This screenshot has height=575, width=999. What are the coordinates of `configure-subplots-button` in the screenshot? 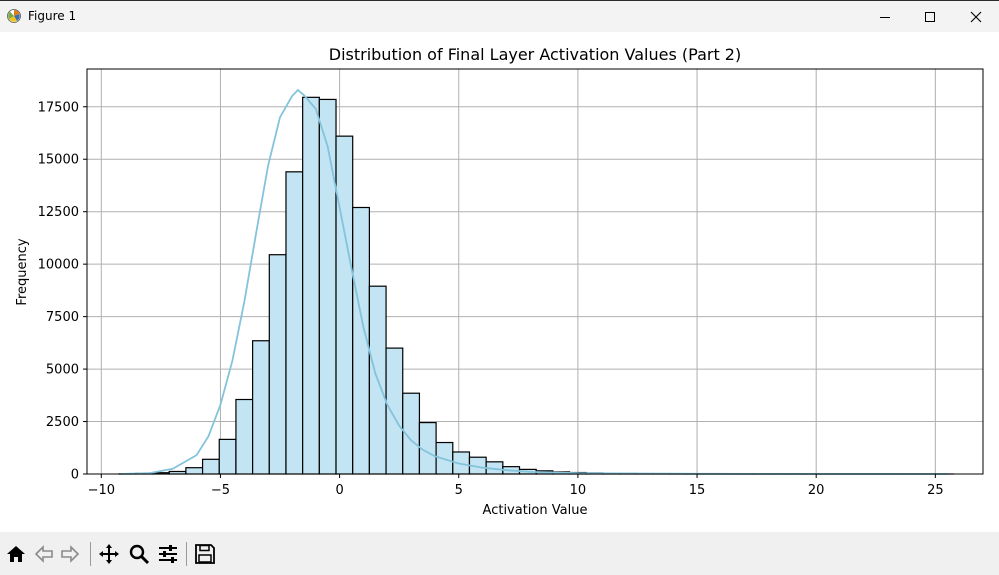 It's located at (168, 554).